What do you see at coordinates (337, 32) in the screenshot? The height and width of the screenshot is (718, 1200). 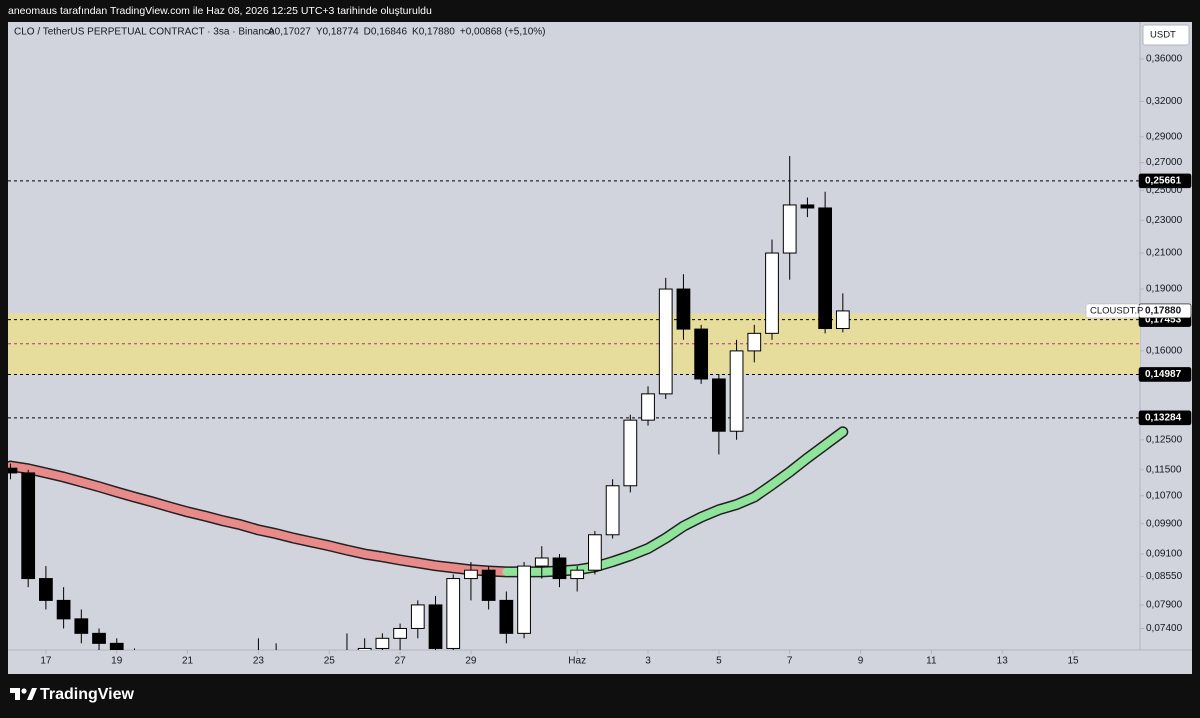 I see `ohlc-readout: Y0,18774` at bounding box center [337, 32].